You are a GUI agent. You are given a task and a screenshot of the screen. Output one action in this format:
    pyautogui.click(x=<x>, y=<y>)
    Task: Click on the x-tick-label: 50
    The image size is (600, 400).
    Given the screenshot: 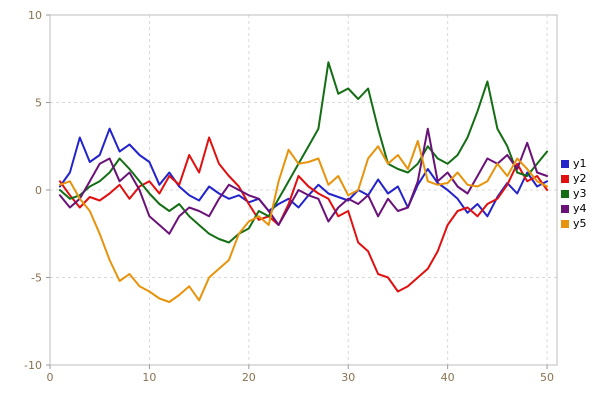 What is the action you would take?
    pyautogui.click(x=547, y=377)
    